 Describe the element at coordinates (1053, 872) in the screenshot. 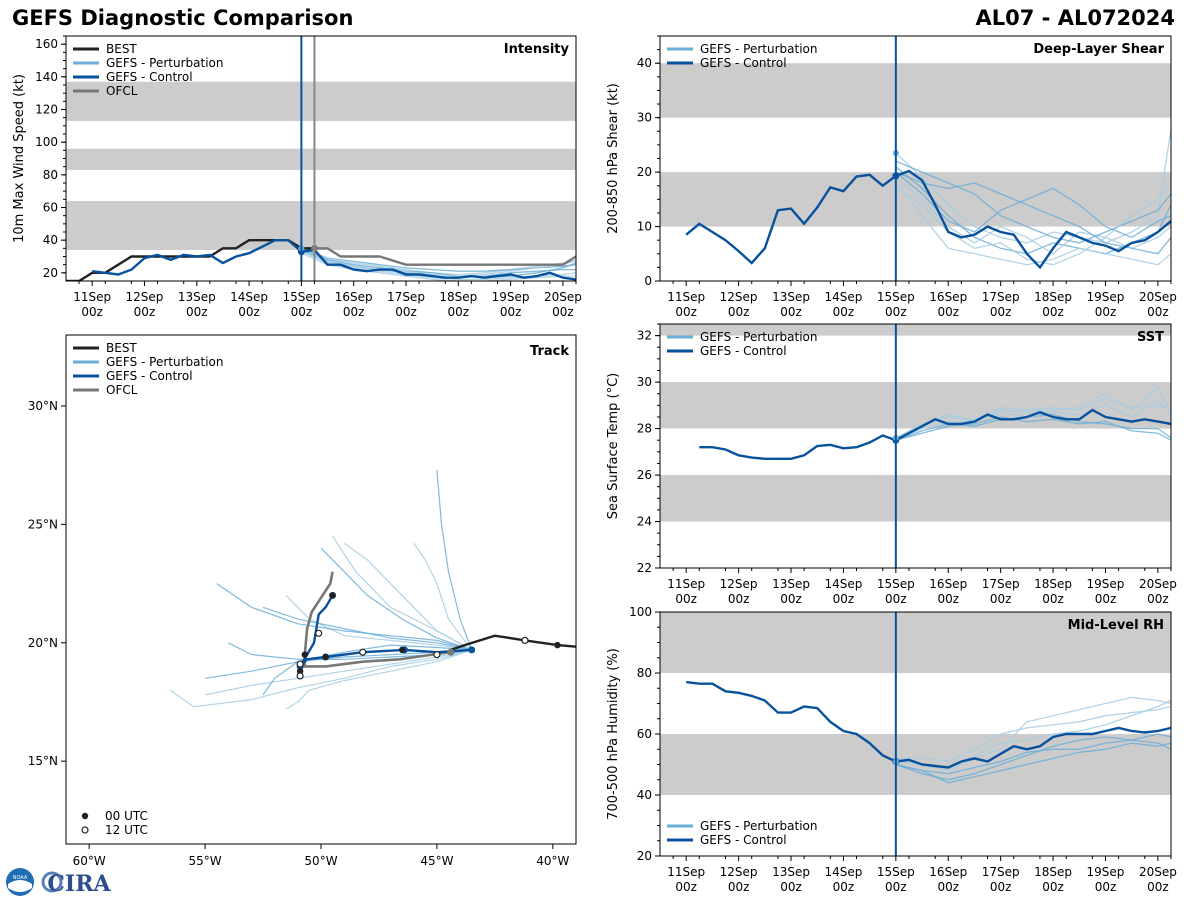

I see `x-tick-day-label: 18Sep` at that location.